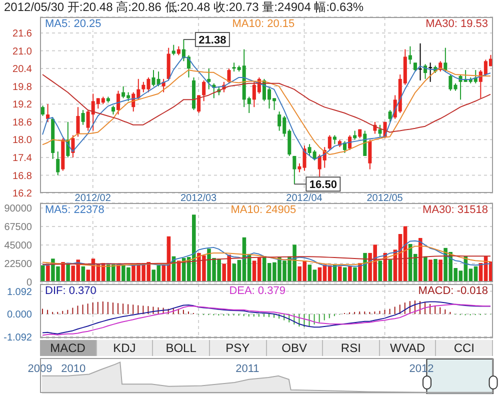 The height and width of the screenshot is (397, 499). Describe the element at coordinates (73, 369) in the screenshot. I see `x-tick-label: 2010` at that location.